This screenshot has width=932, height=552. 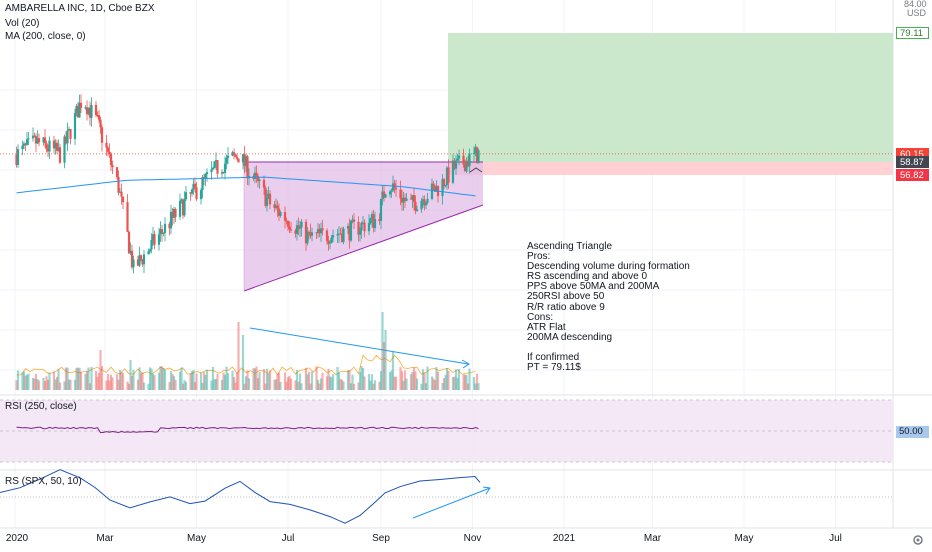 What do you see at coordinates (22, 23) in the screenshot?
I see `indicator-volume-label: Vol (20)` at bounding box center [22, 23].